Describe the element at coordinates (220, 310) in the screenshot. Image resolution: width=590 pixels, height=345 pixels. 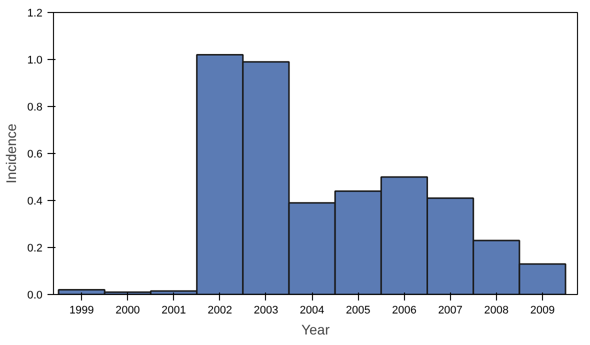
I see `x-tick-label: 2002` at that location.